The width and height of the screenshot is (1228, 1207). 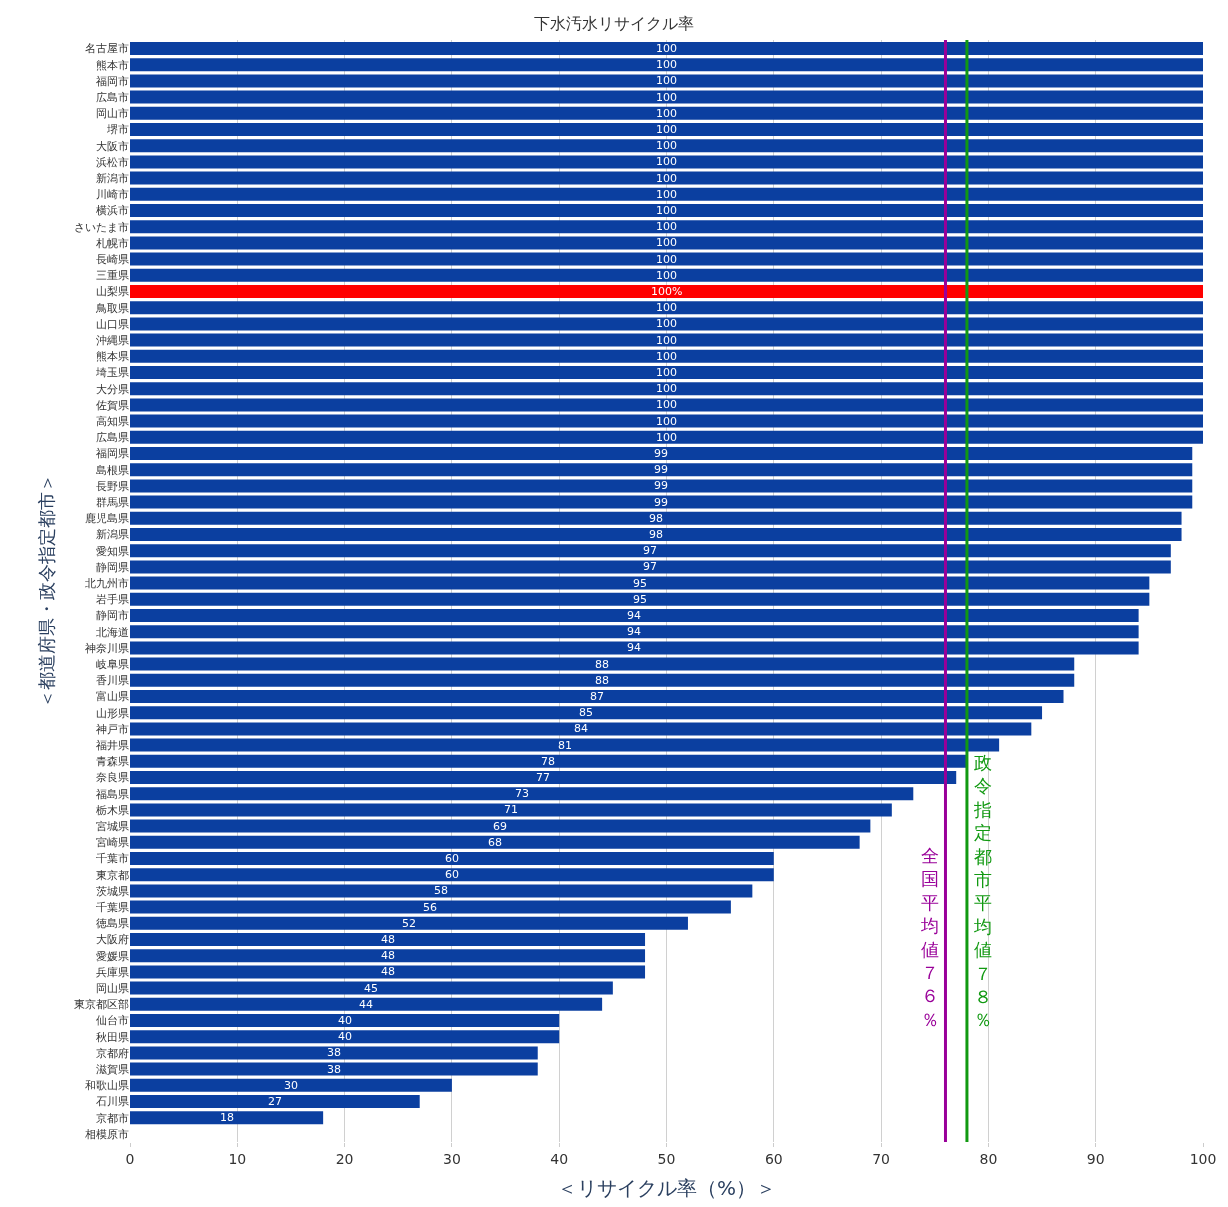 I want to click on y-tick-label: 宮崎県, so click(x=112, y=843).